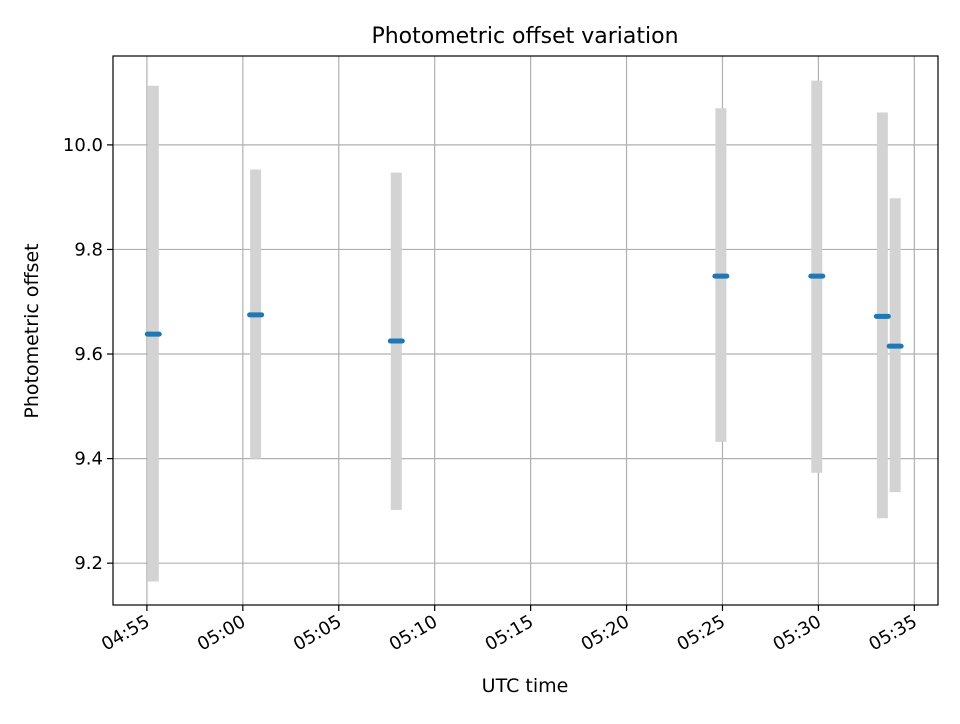 This screenshot has width=960, height=724. What do you see at coordinates (88, 249) in the screenshot?
I see `y-tick-label: 9.8` at bounding box center [88, 249].